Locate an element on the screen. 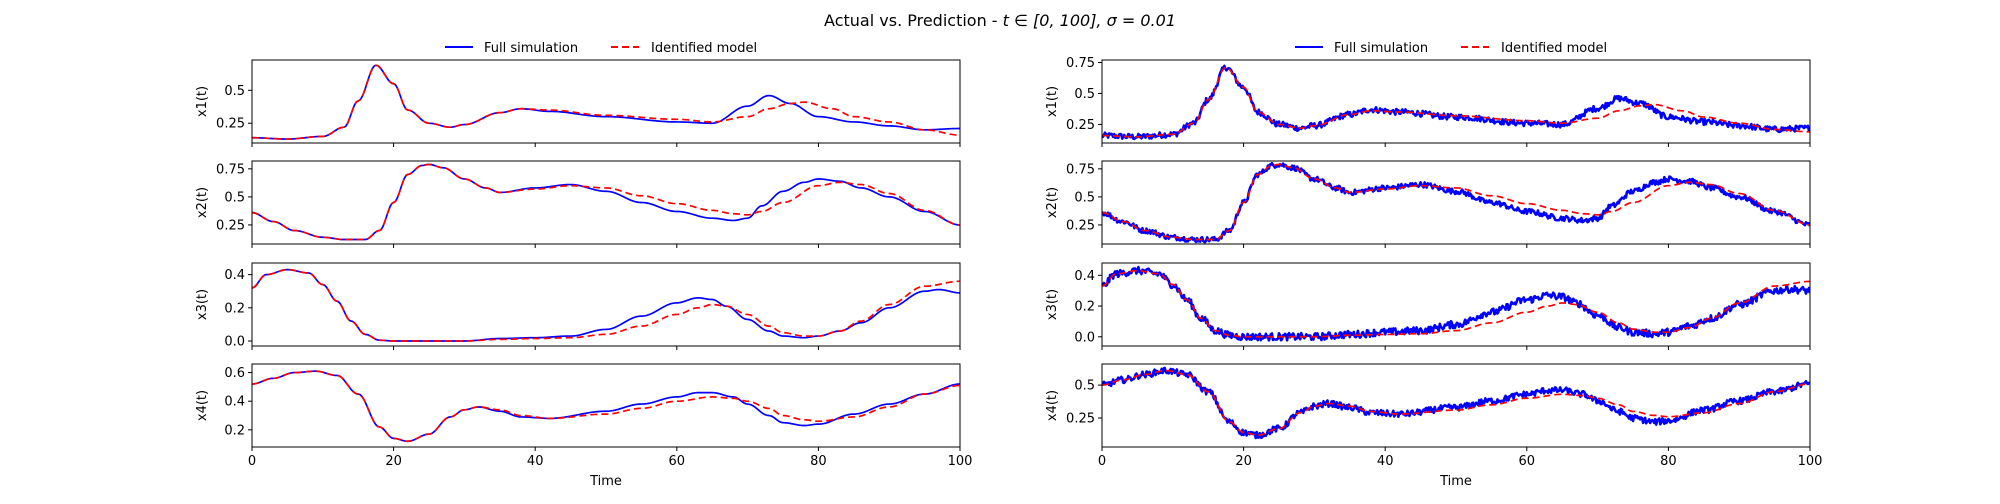  subplot-x4t: 0.25 0.5 x4(t) 0 20 40 60 80 100 Time is located at coordinates (1434, 426).